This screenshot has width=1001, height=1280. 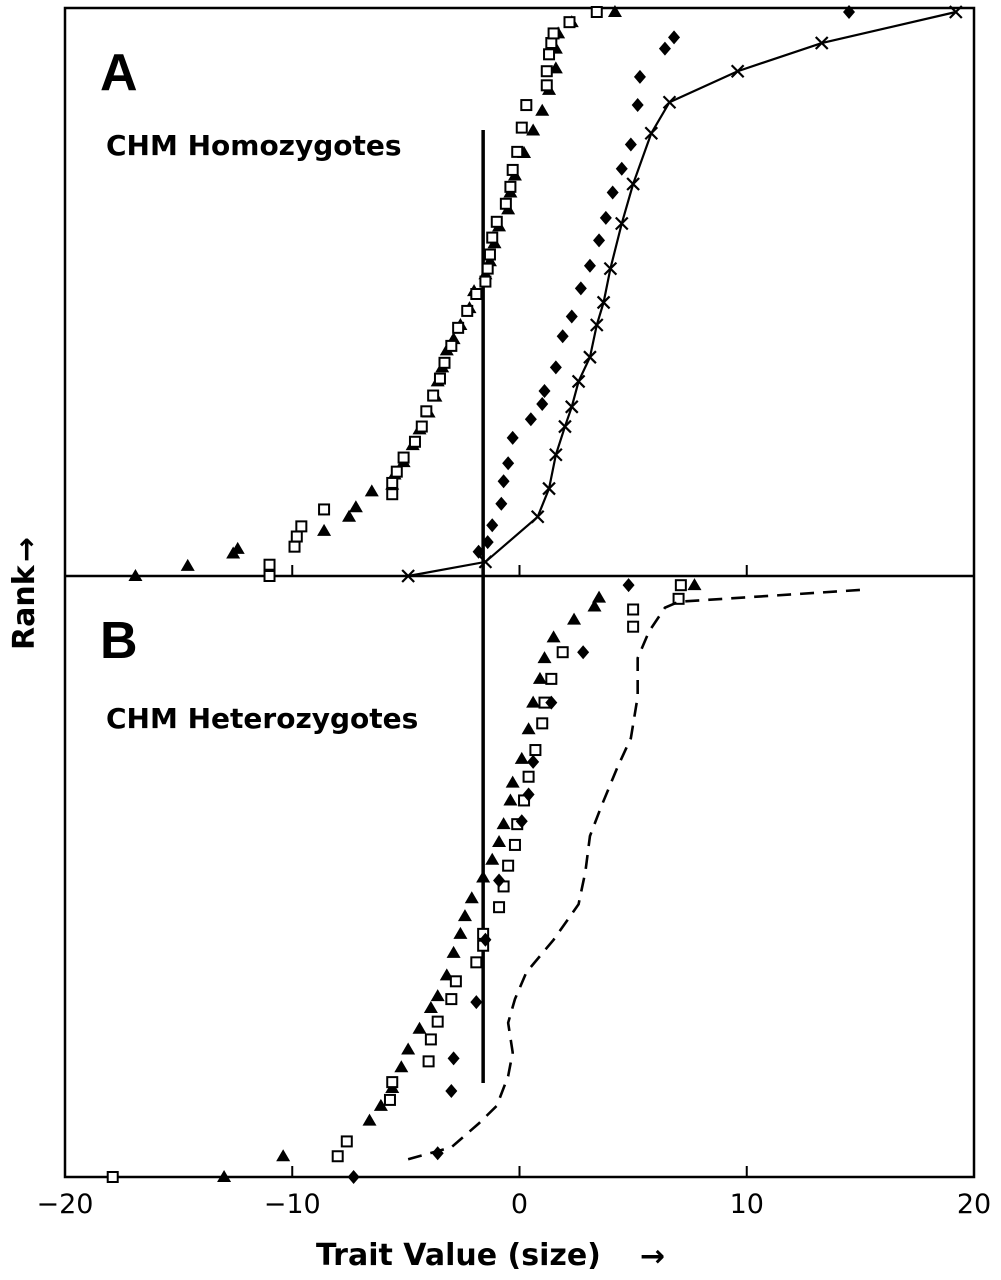 What do you see at coordinates (974, 1204) in the screenshot?
I see `x-tick-label: 20` at bounding box center [974, 1204].